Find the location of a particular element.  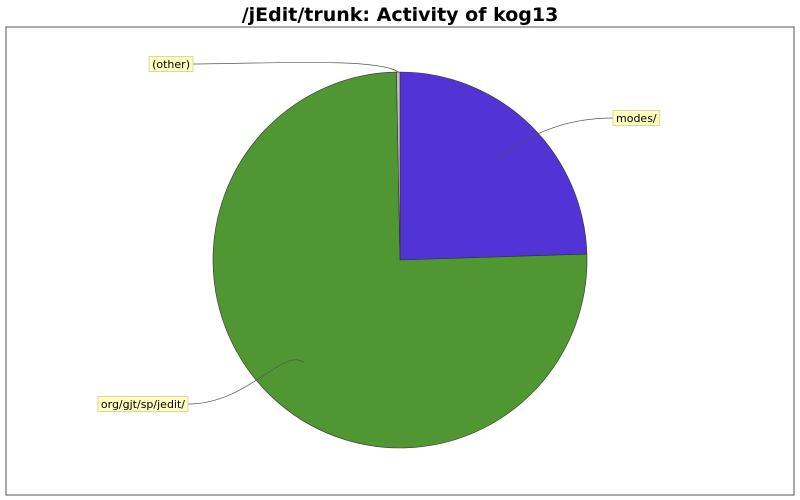

chart-title: /jEdit/trunk: Activity of kog13 is located at coordinates (400, 15).